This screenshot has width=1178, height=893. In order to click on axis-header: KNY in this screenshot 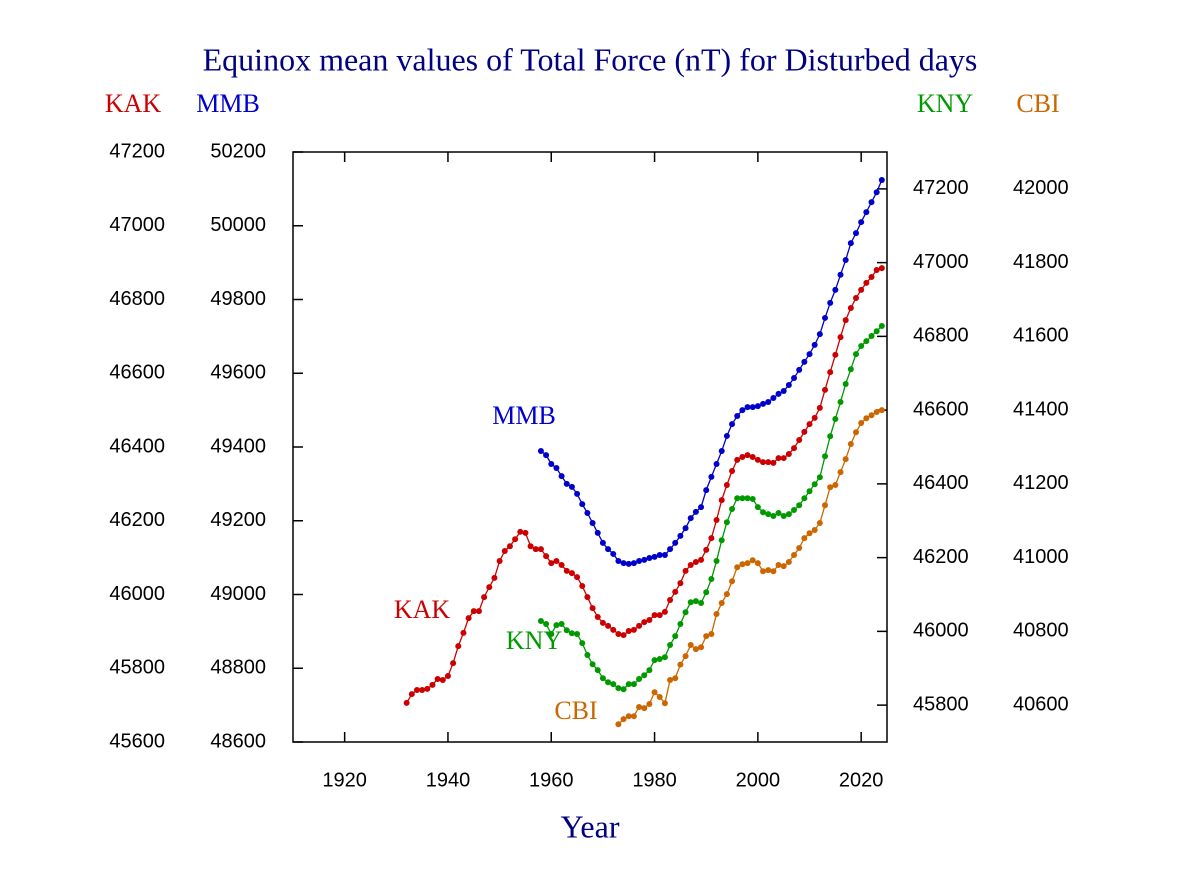, I will do `click(945, 103)`.